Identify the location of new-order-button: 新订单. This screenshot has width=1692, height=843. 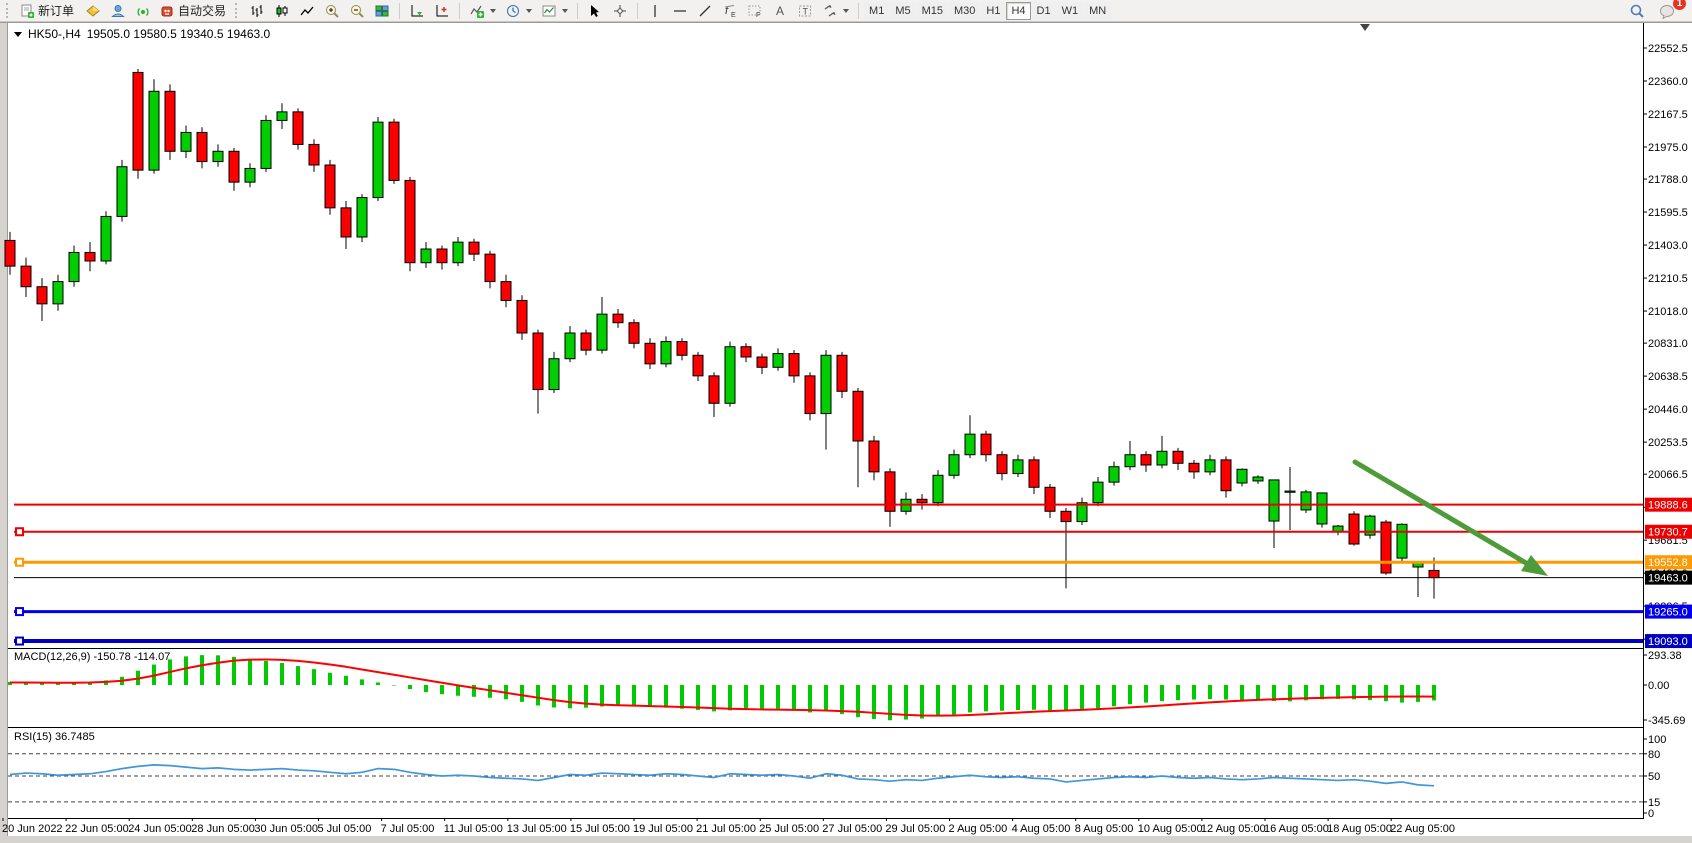
(48, 11).